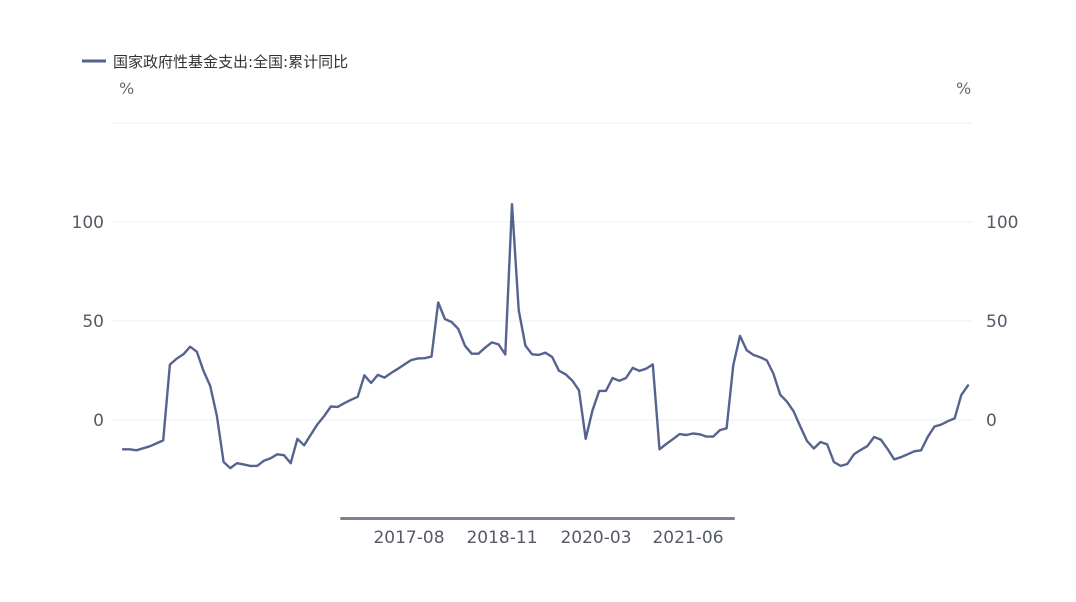 This screenshot has width=1076, height=602. What do you see at coordinates (991, 421) in the screenshot?
I see `y-tick-label-right: 0` at bounding box center [991, 421].